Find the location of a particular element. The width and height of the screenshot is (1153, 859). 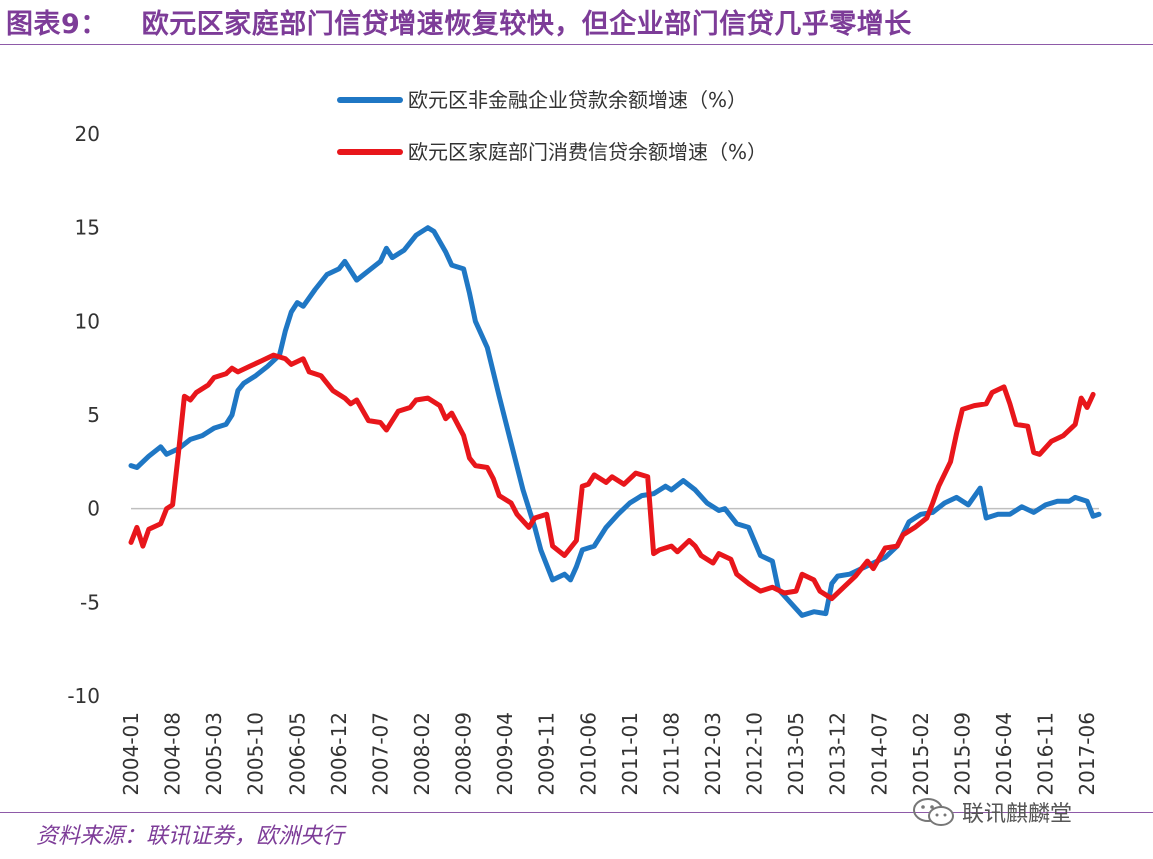

x-tick-label: 2006-05 is located at coordinates (297, 754).